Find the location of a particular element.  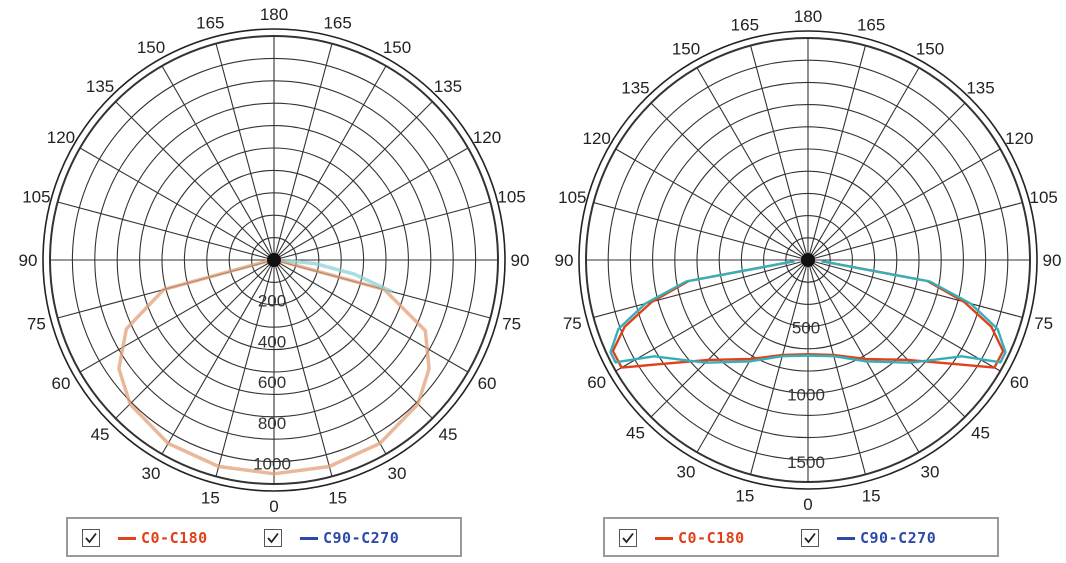

angle-label-left: 180 is located at coordinates (274, 14).